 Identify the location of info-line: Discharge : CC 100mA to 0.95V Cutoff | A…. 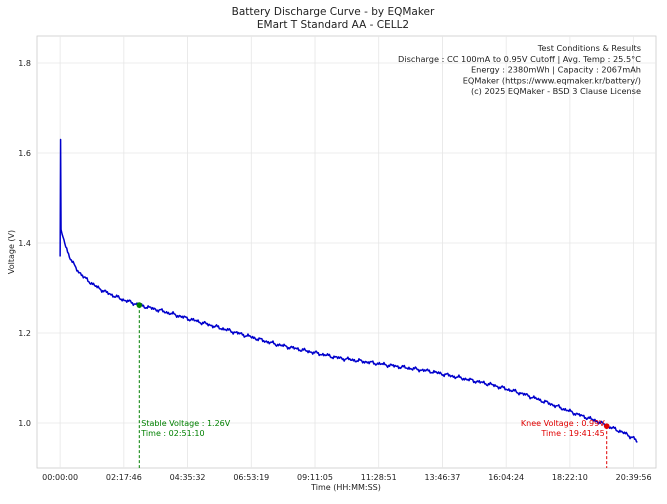
(519, 59).